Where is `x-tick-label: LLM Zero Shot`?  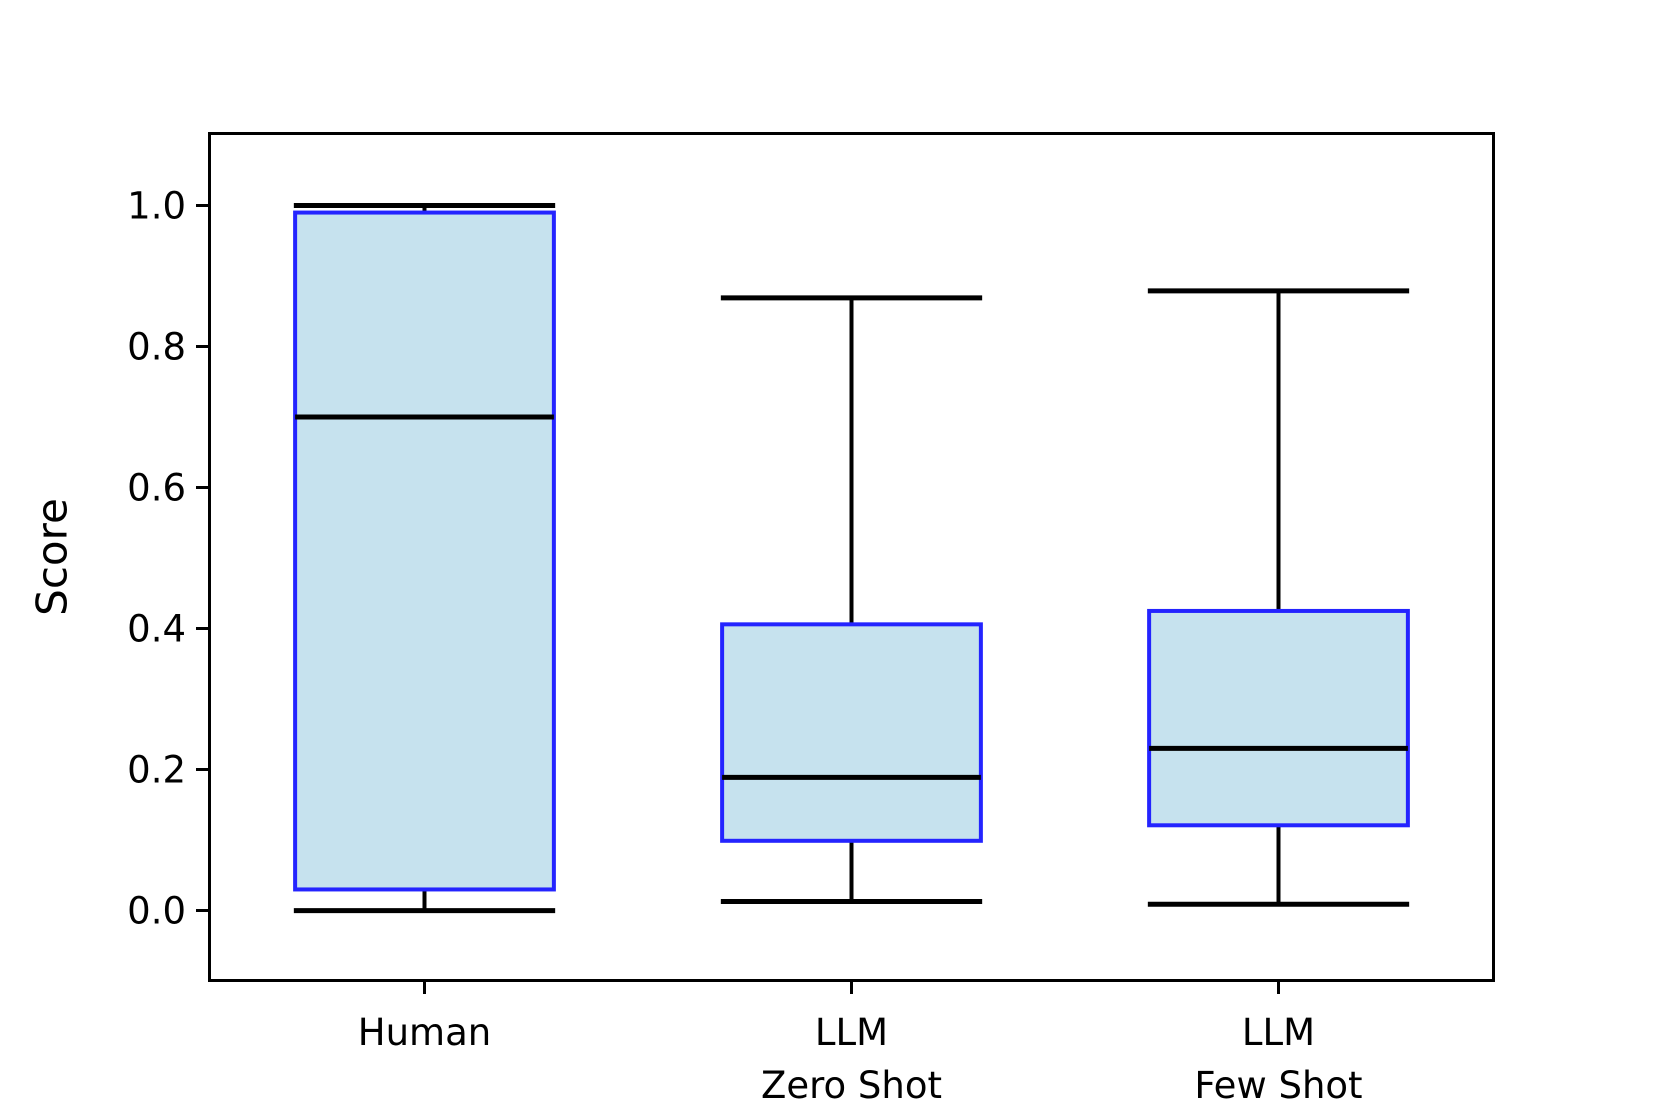
x-tick-label: LLM Zero Shot is located at coordinates (852, 1056).